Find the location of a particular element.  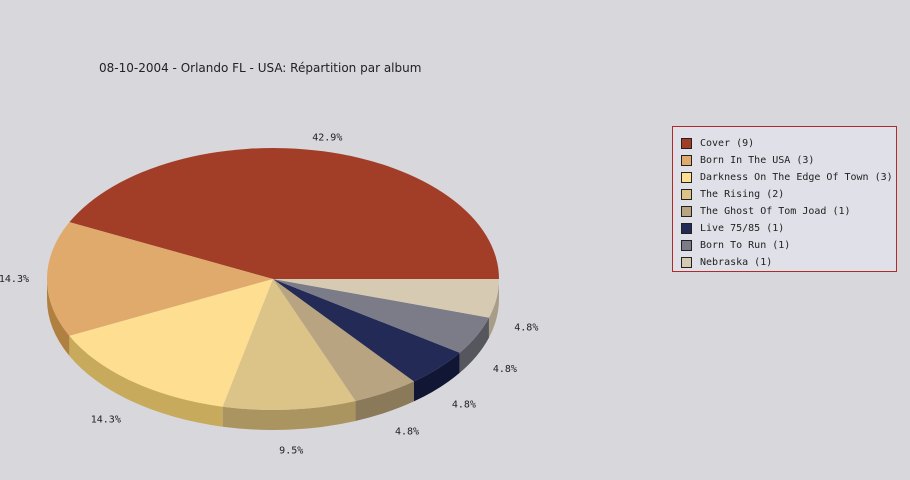

legend-item-6: Born To Run (1) is located at coordinates (784, 245).